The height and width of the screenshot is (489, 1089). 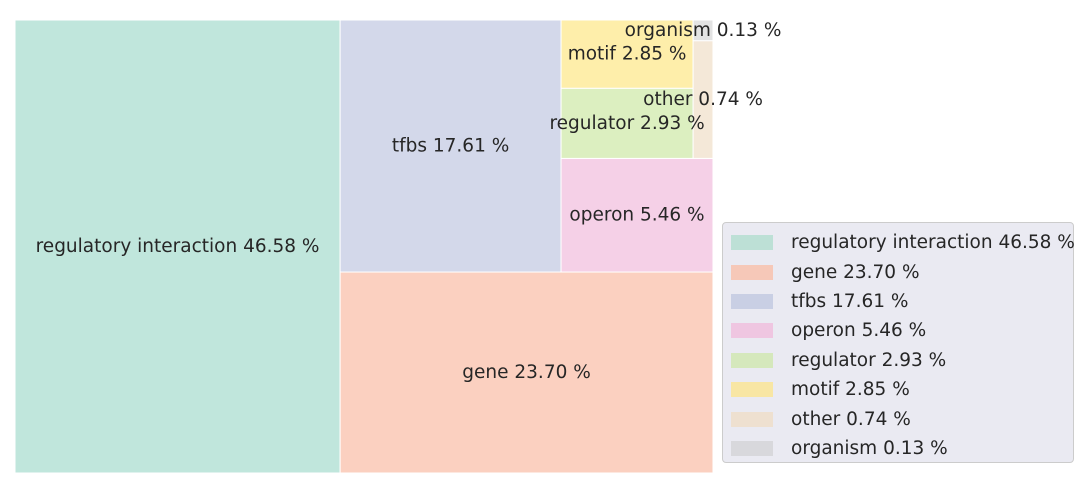 What do you see at coordinates (850, 301) in the screenshot?
I see `legend-label: tfbs 17.61 %` at bounding box center [850, 301].